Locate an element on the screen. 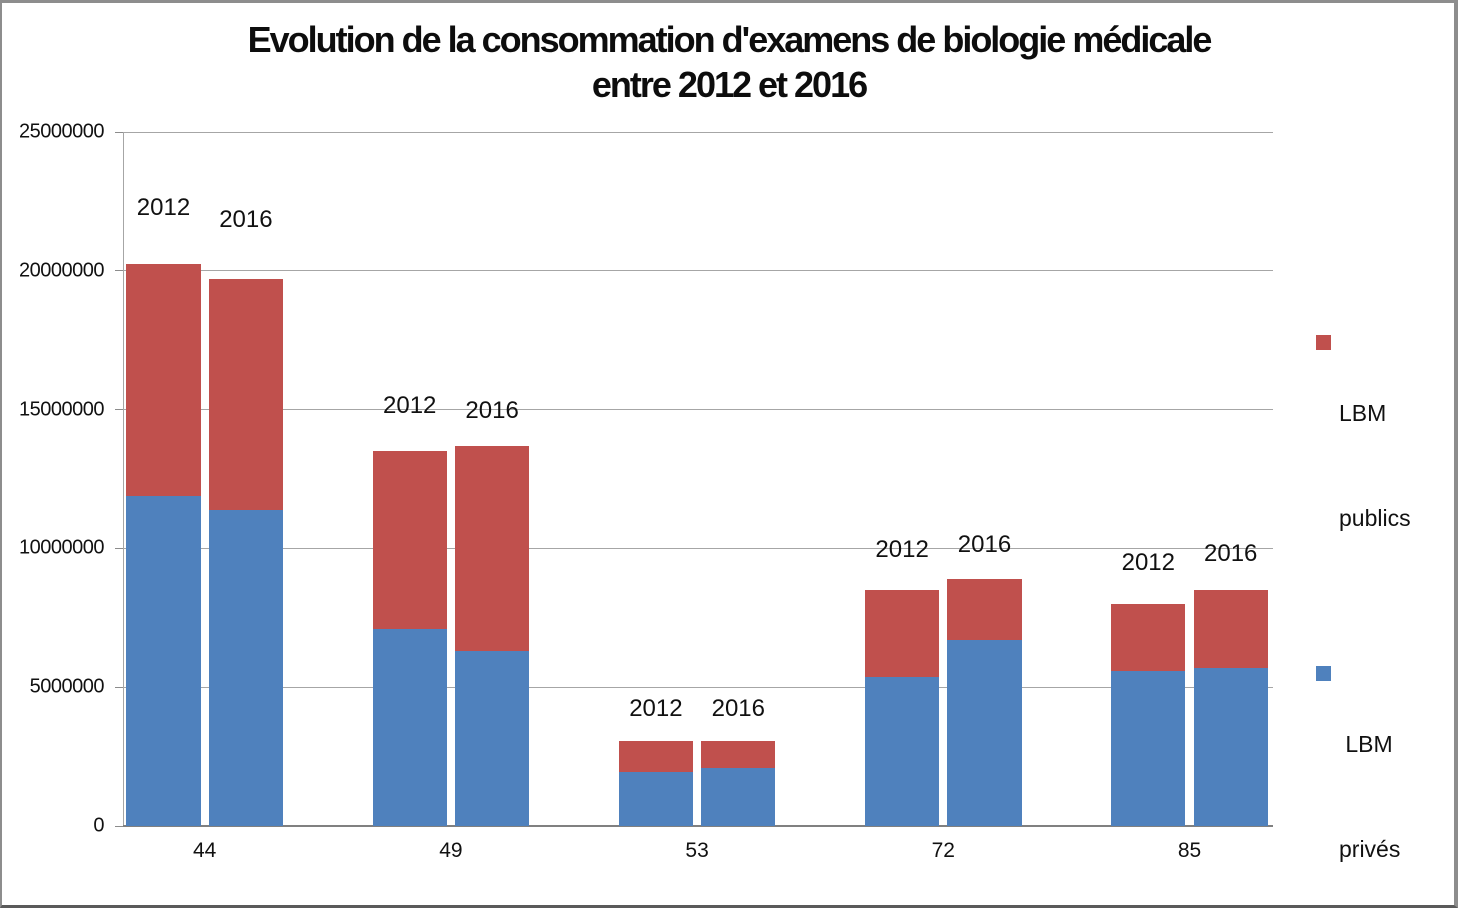 The width and height of the screenshot is (1458, 908). x-axis-category-label-44: 44 is located at coordinates (205, 850).